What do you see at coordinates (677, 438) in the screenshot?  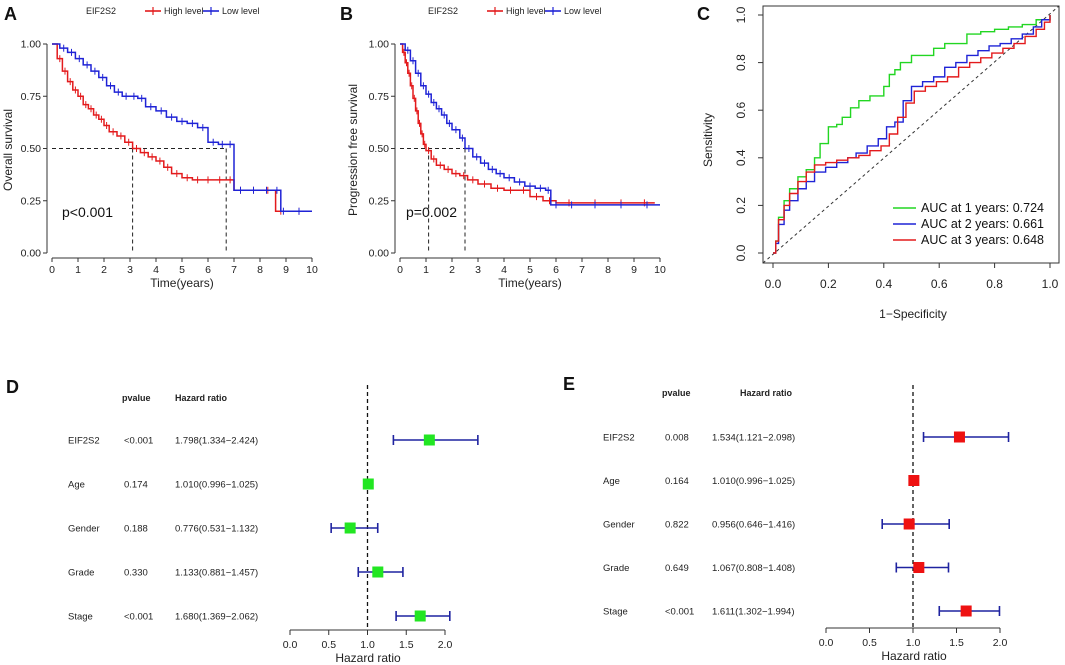 I see `forest-row-pvalue: 0.008` at bounding box center [677, 438].